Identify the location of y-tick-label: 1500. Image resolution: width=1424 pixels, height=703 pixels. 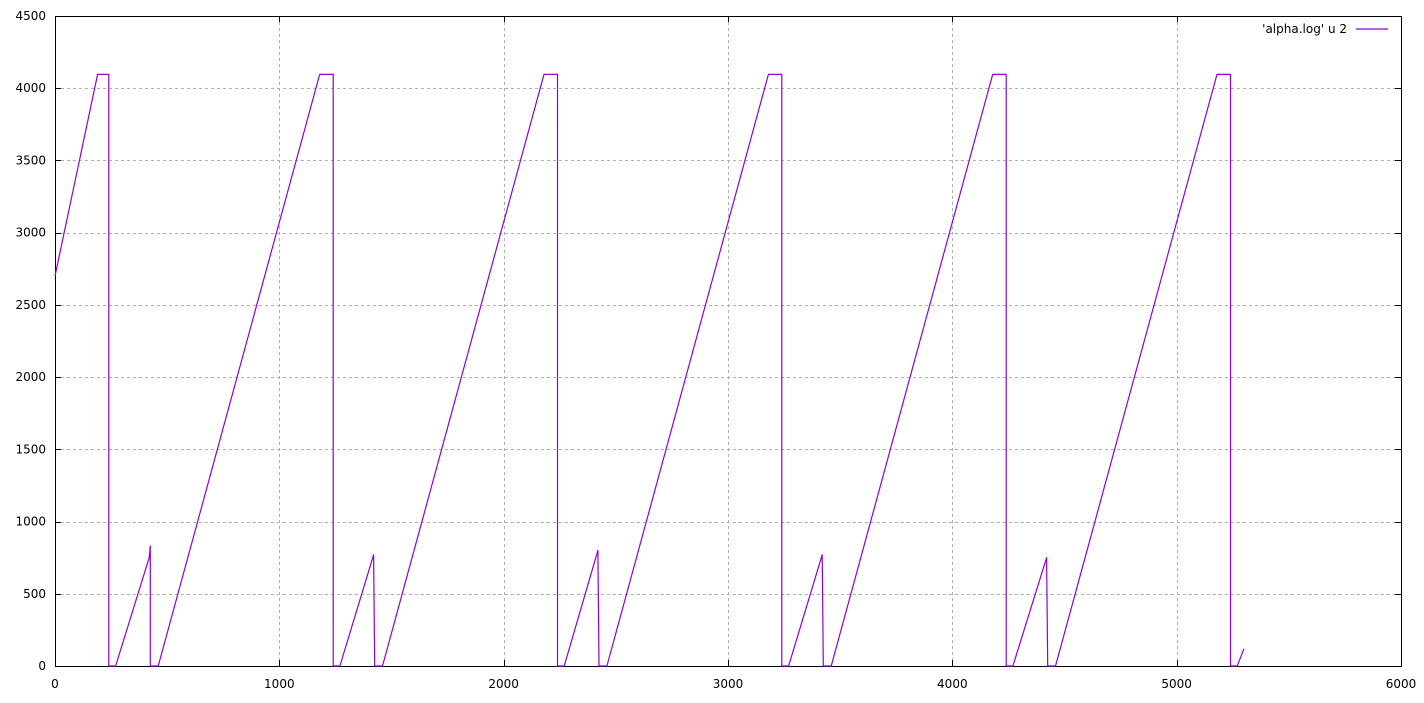
(30, 449).